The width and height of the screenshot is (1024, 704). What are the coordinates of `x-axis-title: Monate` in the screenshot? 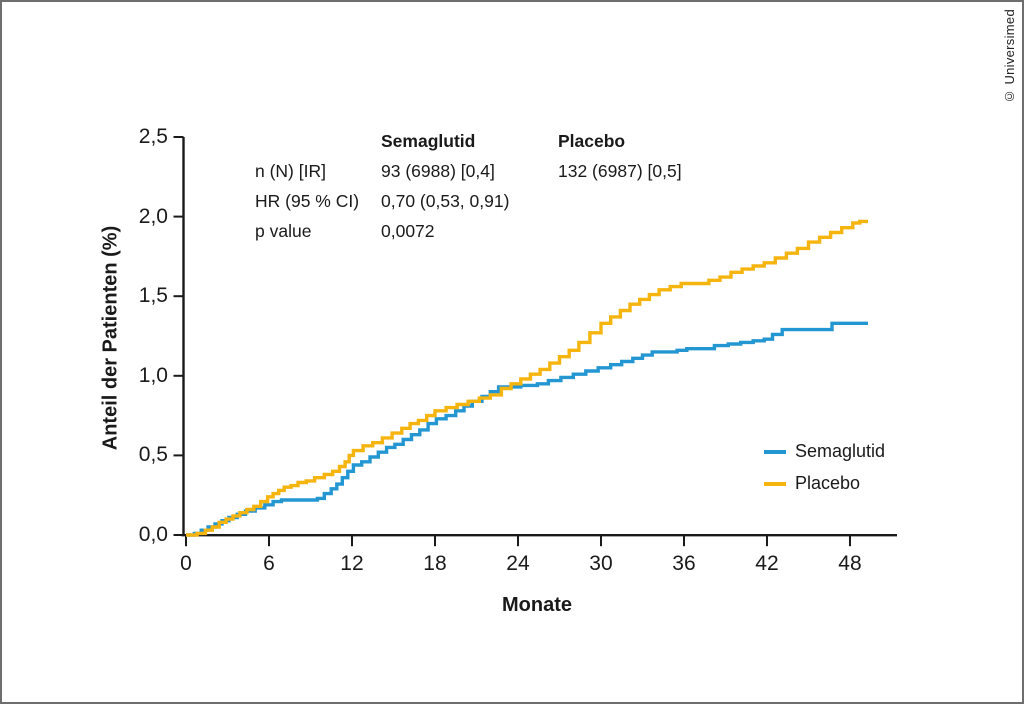 It's located at (537, 605).